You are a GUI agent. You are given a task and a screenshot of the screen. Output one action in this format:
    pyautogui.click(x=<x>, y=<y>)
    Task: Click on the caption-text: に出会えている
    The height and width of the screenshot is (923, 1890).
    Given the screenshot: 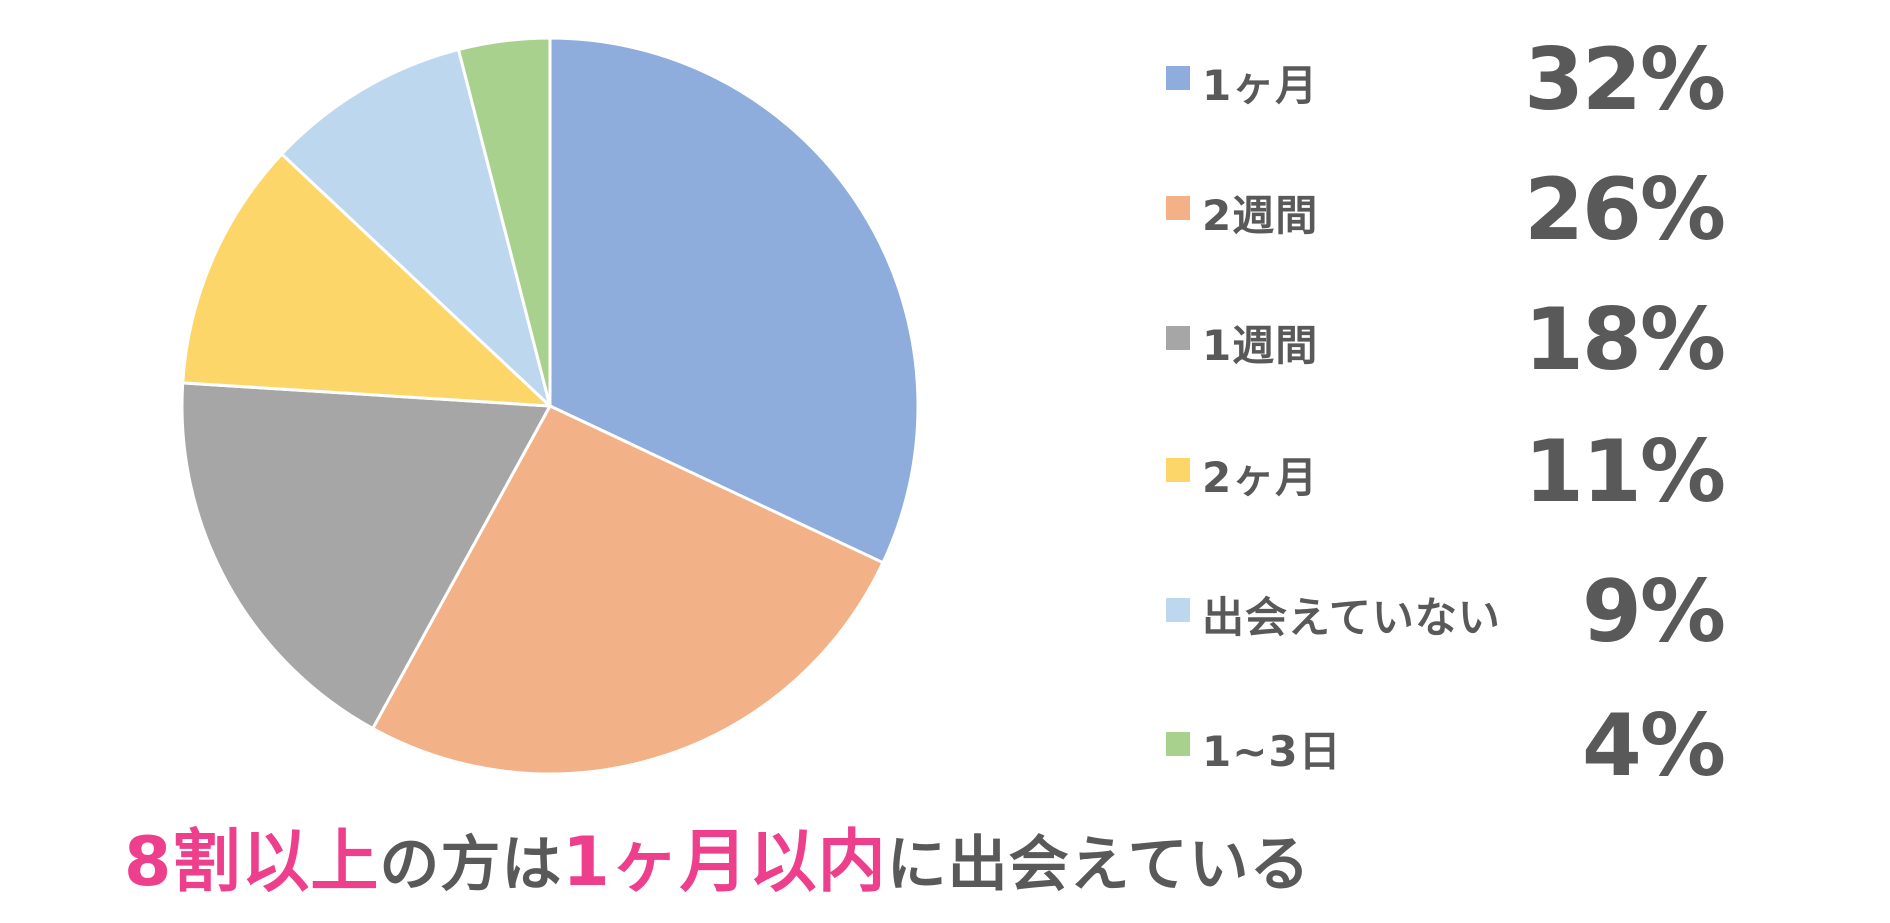 What is the action you would take?
    pyautogui.click(x=1098, y=865)
    